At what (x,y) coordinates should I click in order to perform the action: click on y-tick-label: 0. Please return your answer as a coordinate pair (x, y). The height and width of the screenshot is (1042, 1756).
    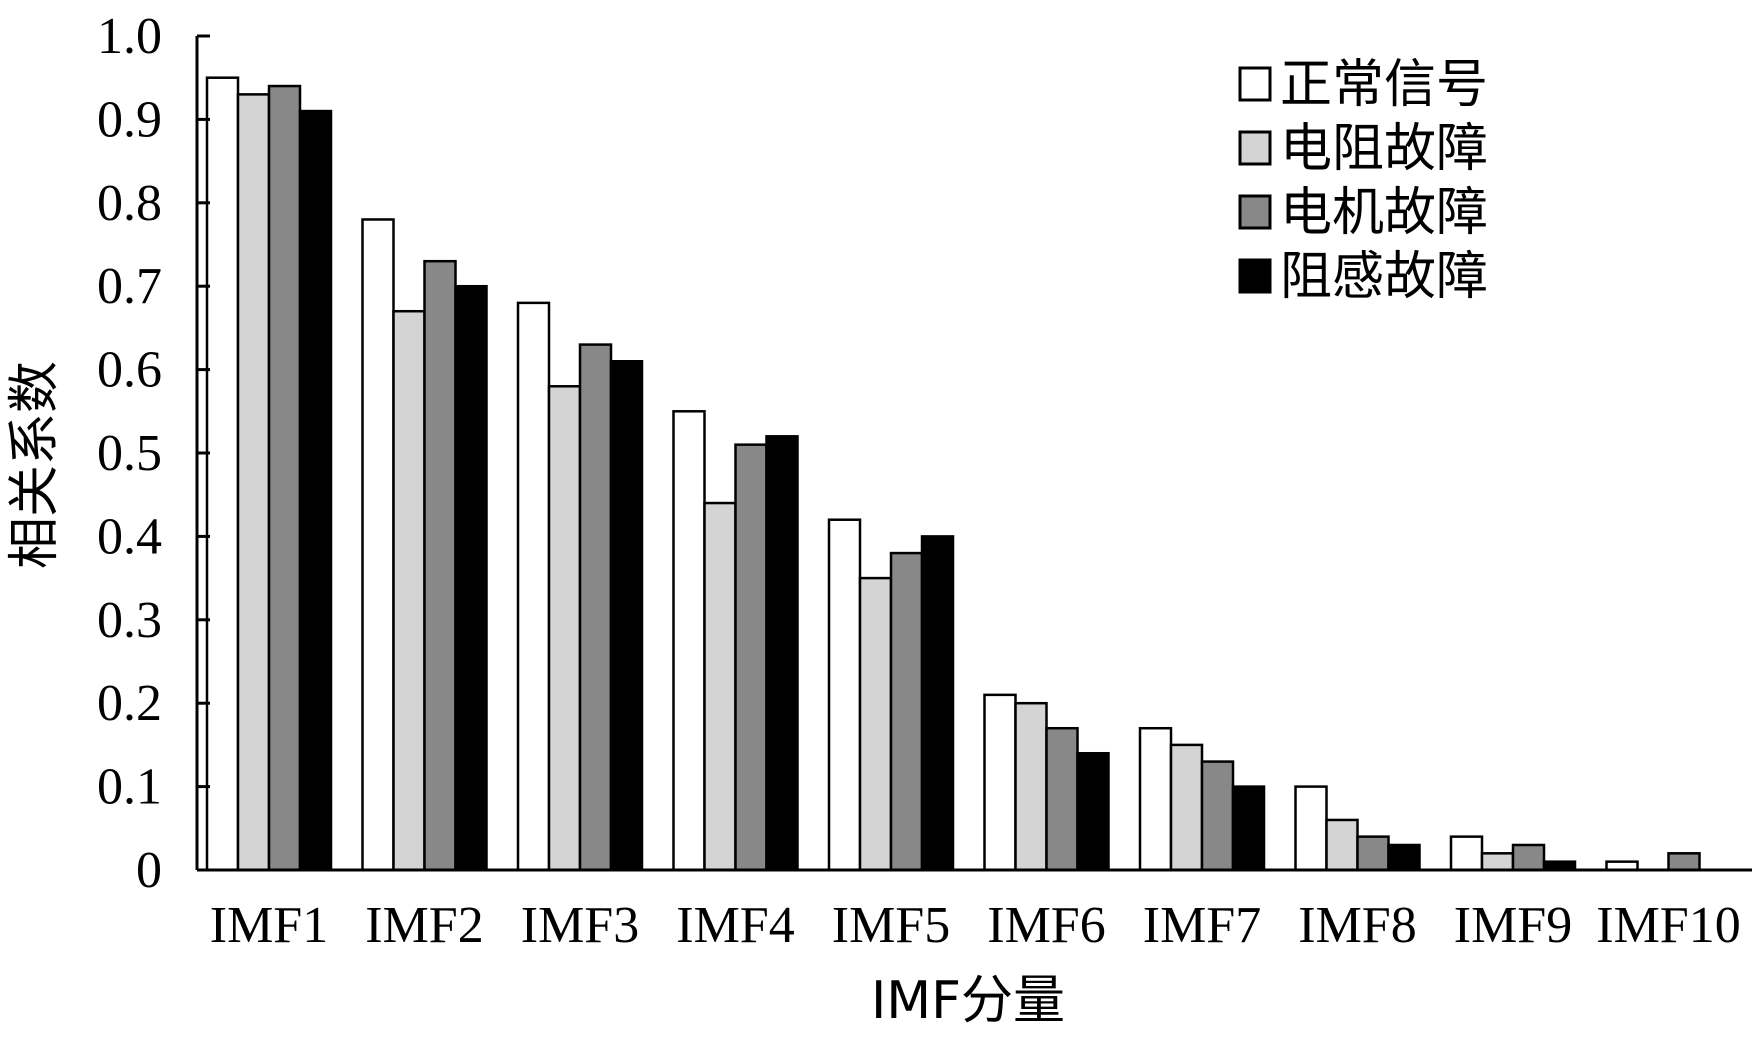
    Looking at the image, I should click on (149, 870).